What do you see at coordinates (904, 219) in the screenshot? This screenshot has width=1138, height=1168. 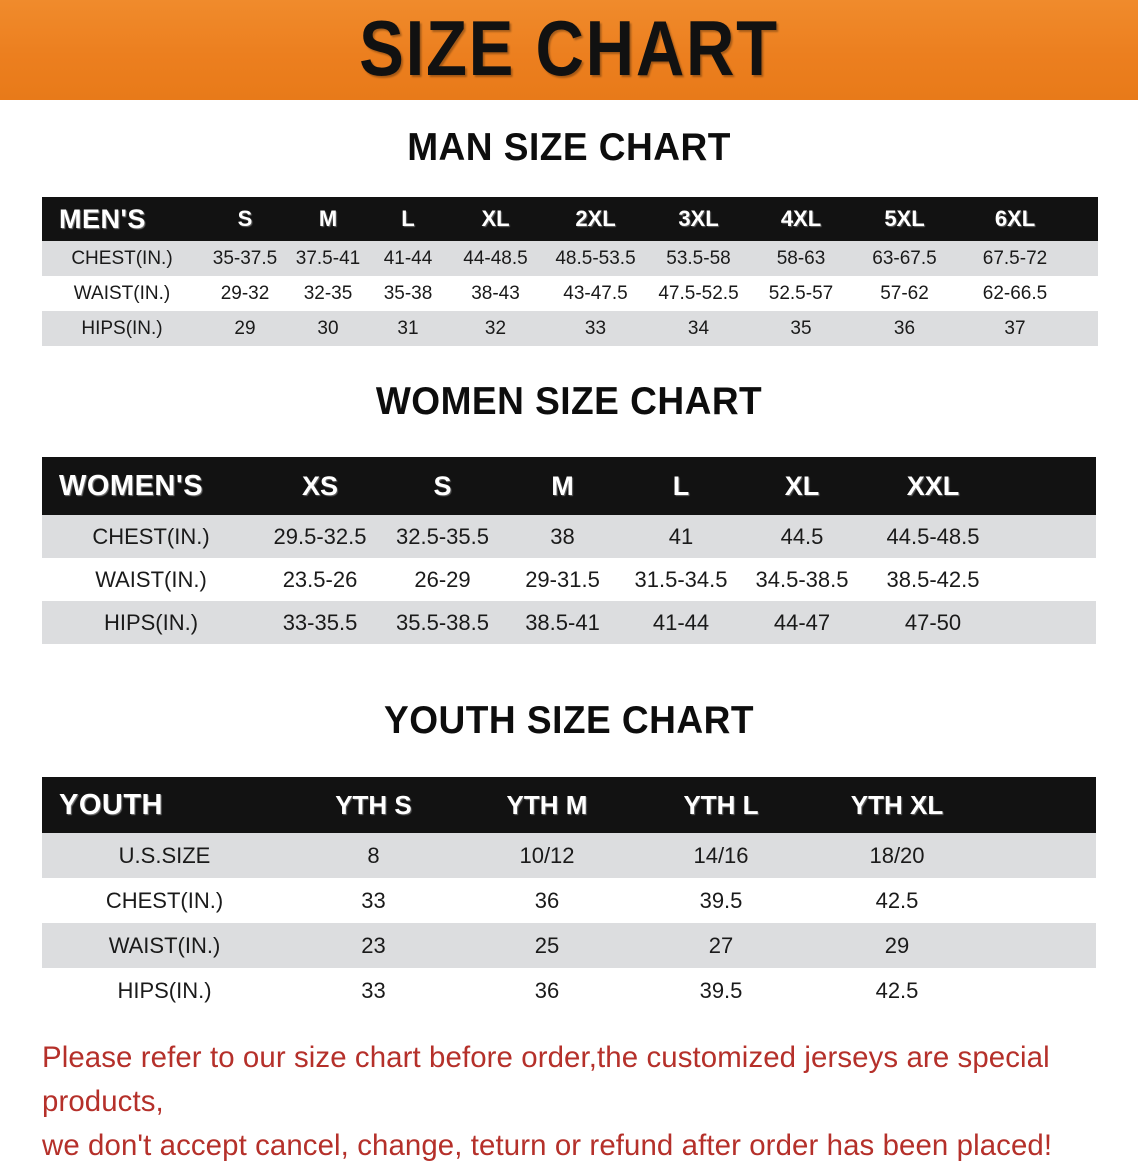 I see `man-col-5xl: 5XL` at bounding box center [904, 219].